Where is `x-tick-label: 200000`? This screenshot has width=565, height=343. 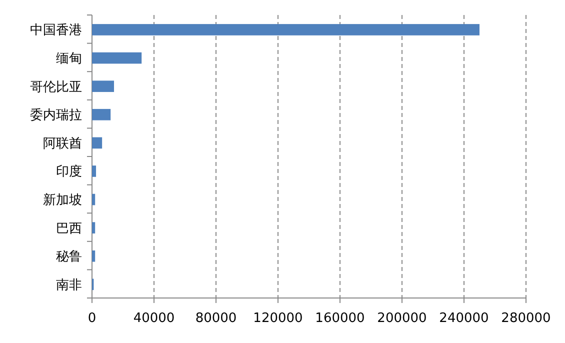 x-tick-label: 200000 is located at coordinates (402, 318).